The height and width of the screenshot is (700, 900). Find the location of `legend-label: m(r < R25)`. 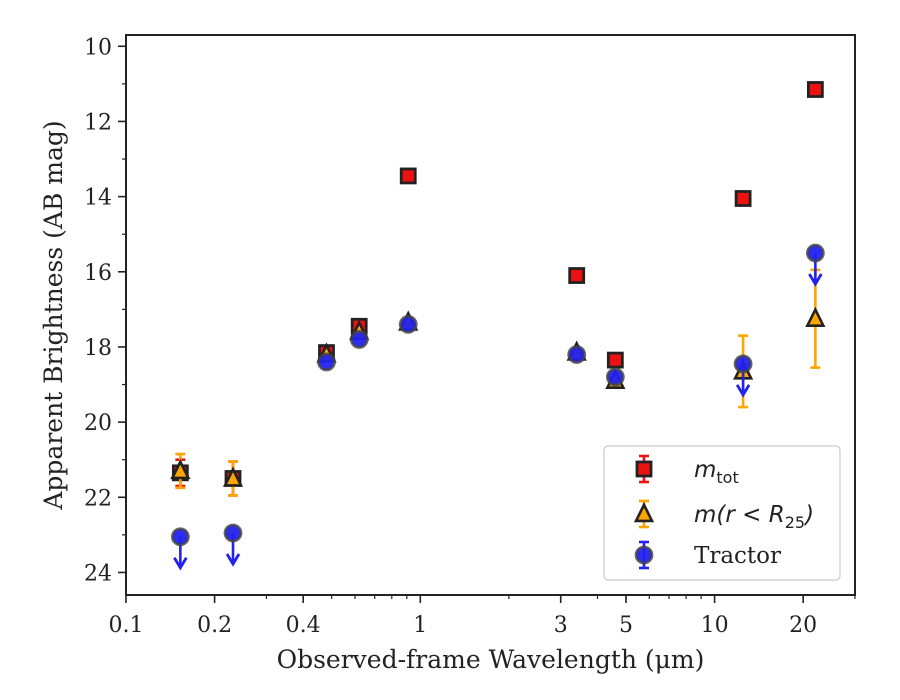

legend-label: m(r < R25) is located at coordinates (754, 517).